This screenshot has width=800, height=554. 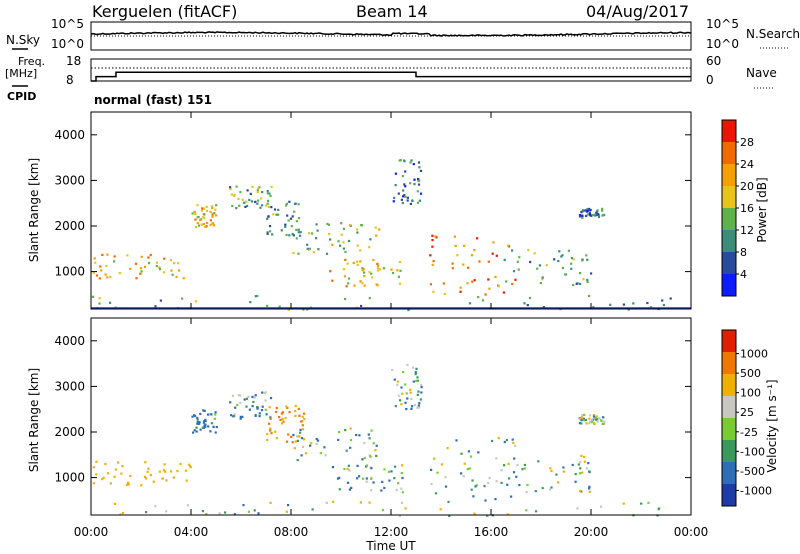 I want to click on ytick-label: 1000, so click(x=69, y=478).